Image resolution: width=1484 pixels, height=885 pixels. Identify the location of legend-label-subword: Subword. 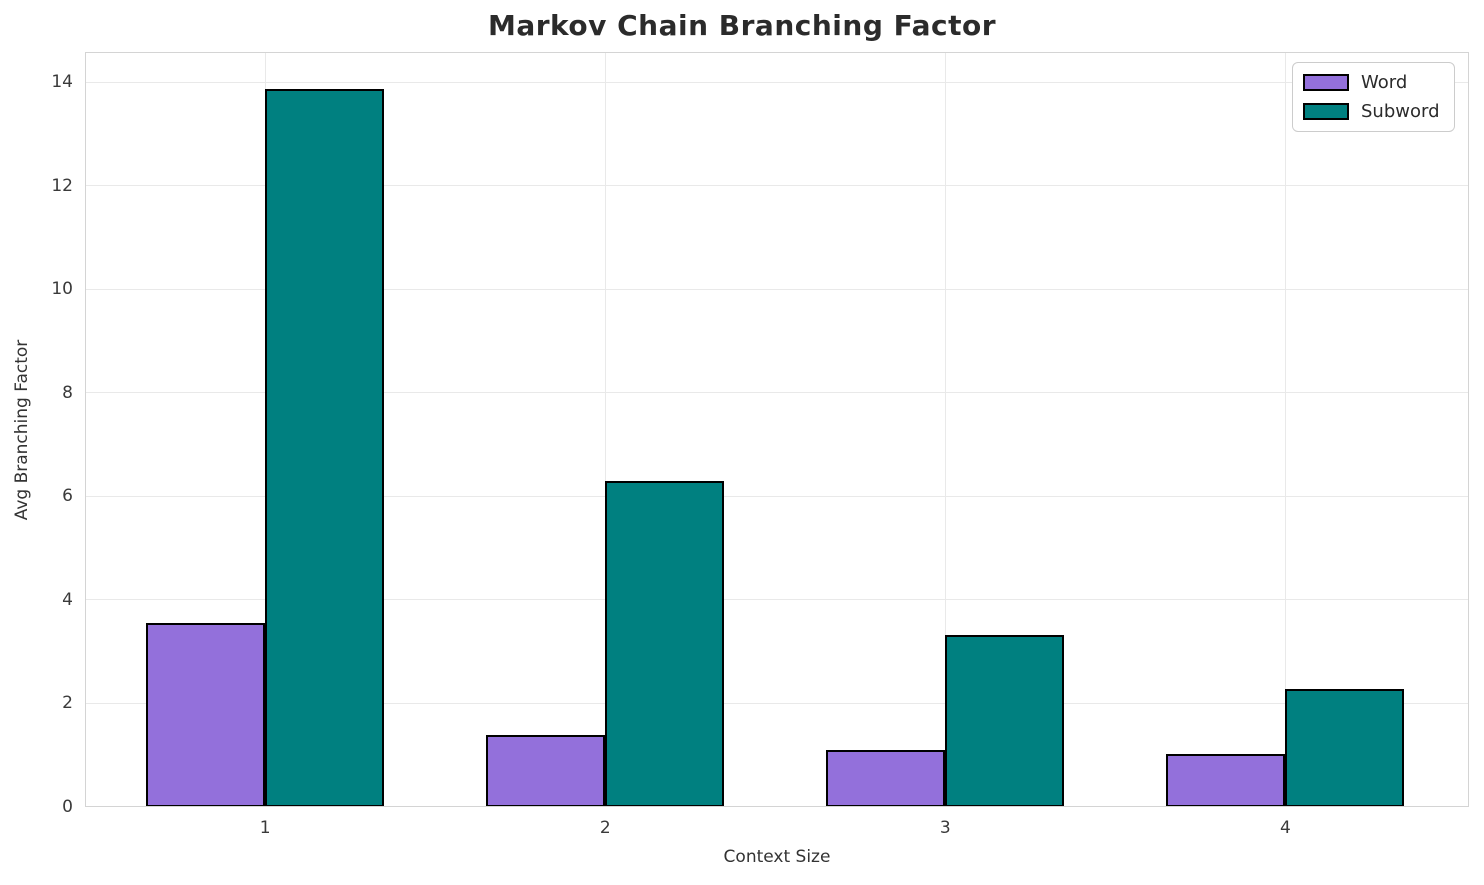
(1400, 111).